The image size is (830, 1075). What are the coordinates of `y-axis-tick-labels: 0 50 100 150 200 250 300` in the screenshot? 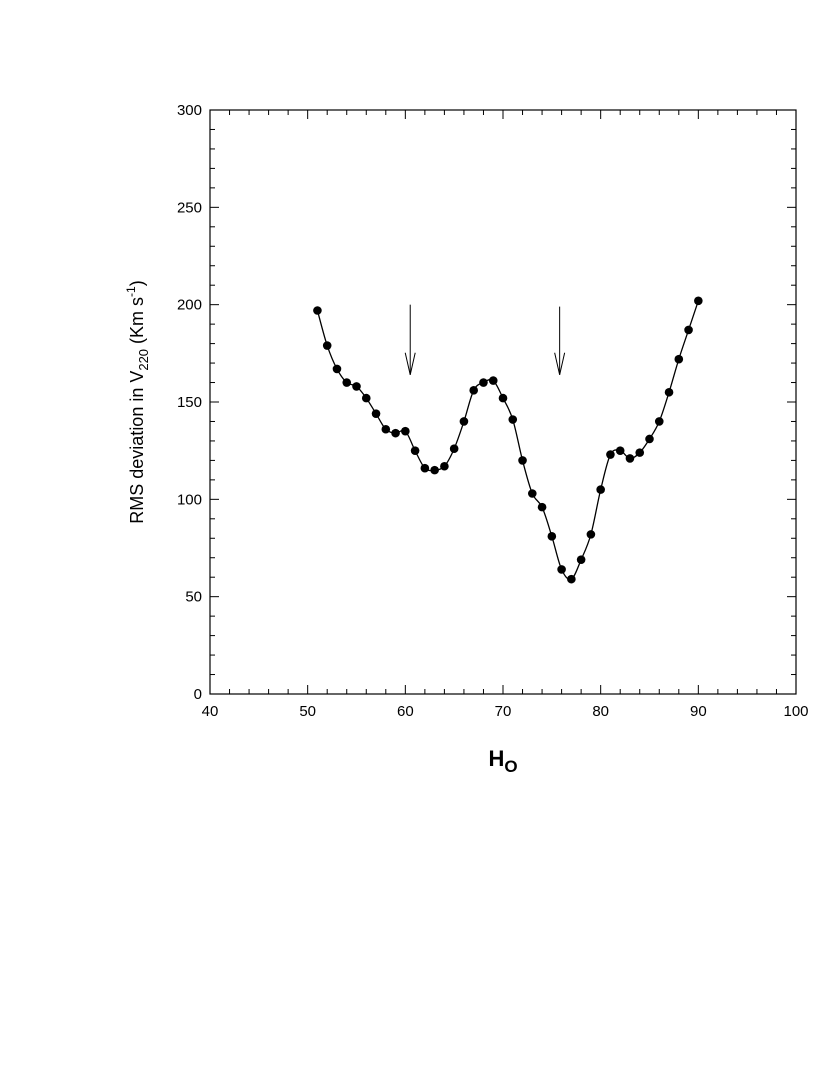 It's located at (189, 402).